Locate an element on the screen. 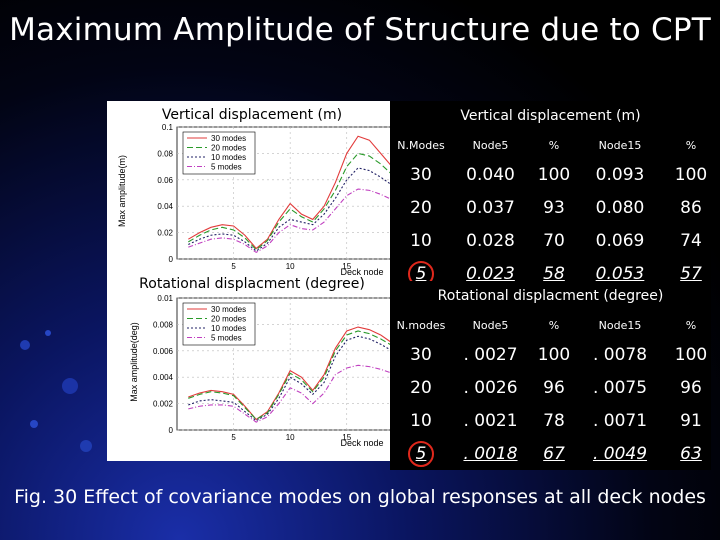  table-cell: 0.093 is located at coordinates (620, 174).